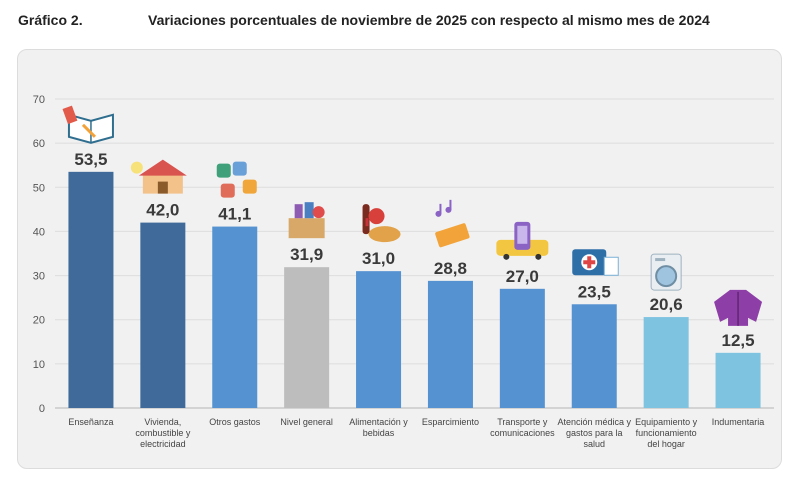  What do you see at coordinates (39, 232) in the screenshot?
I see `y-tick-label: 40` at bounding box center [39, 232].